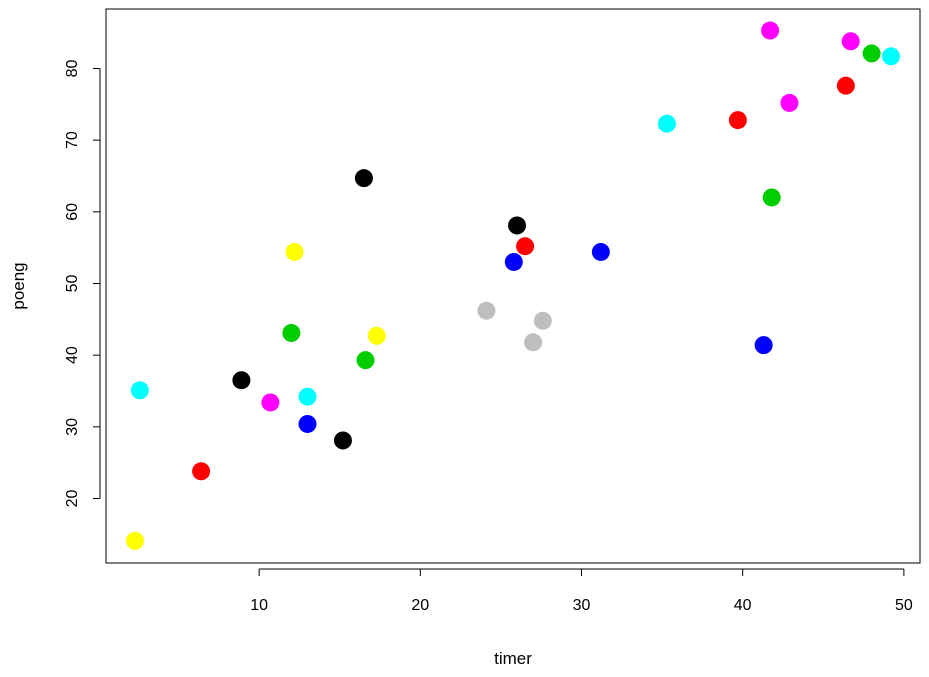 The width and height of the screenshot is (929, 677). Describe the element at coordinates (72, 427) in the screenshot. I see `y-tick-label: 30` at that location.